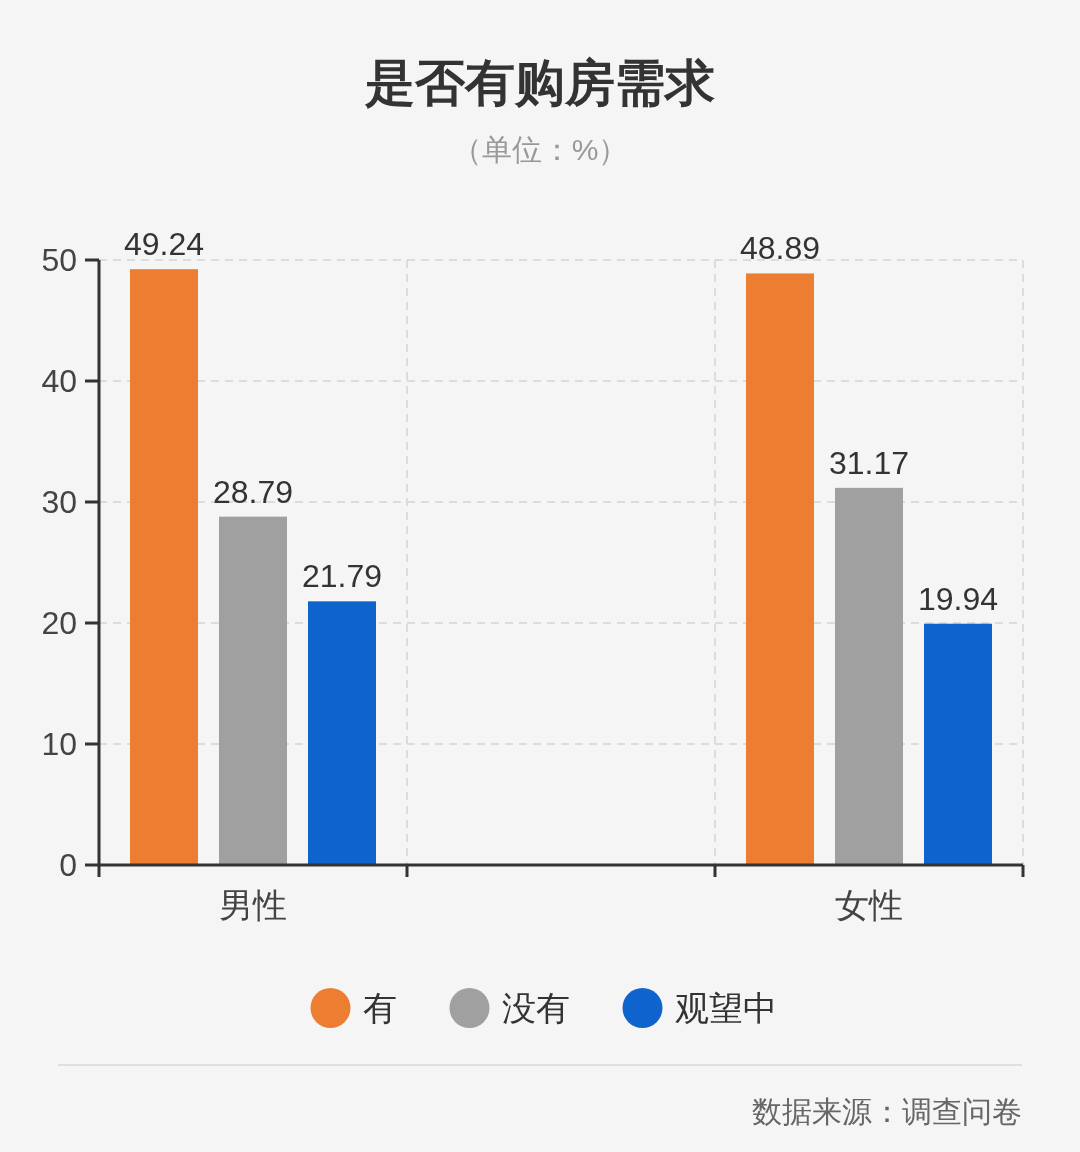 This screenshot has height=1152, width=1080. What do you see at coordinates (379, 1008) in the screenshot?
I see `legend-label: 有` at bounding box center [379, 1008].